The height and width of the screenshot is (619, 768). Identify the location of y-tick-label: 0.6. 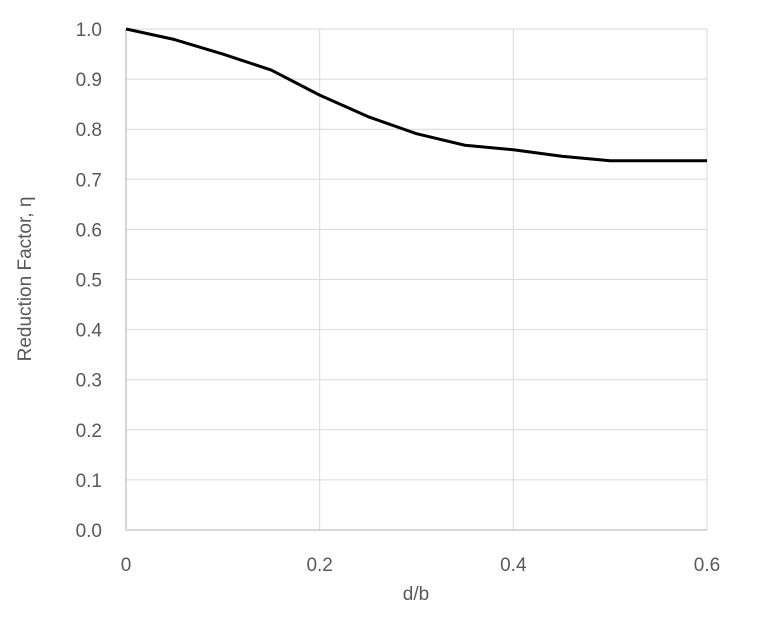
(89, 230).